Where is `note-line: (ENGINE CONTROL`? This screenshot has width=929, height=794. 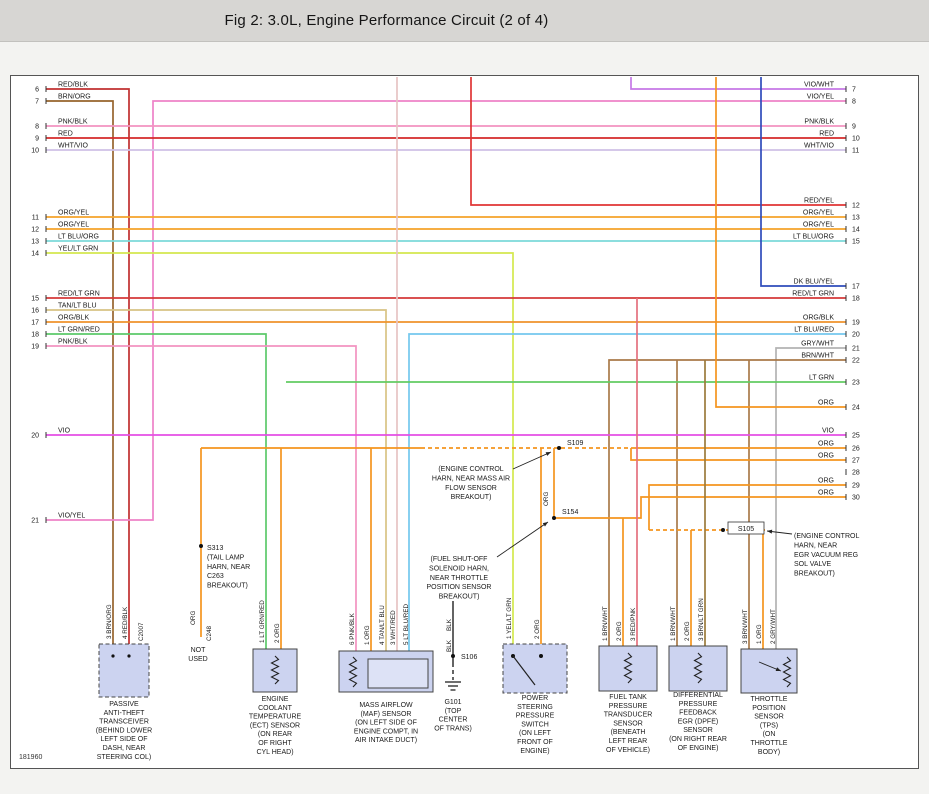
note-line: (ENGINE CONTROL is located at coordinates (470, 469).